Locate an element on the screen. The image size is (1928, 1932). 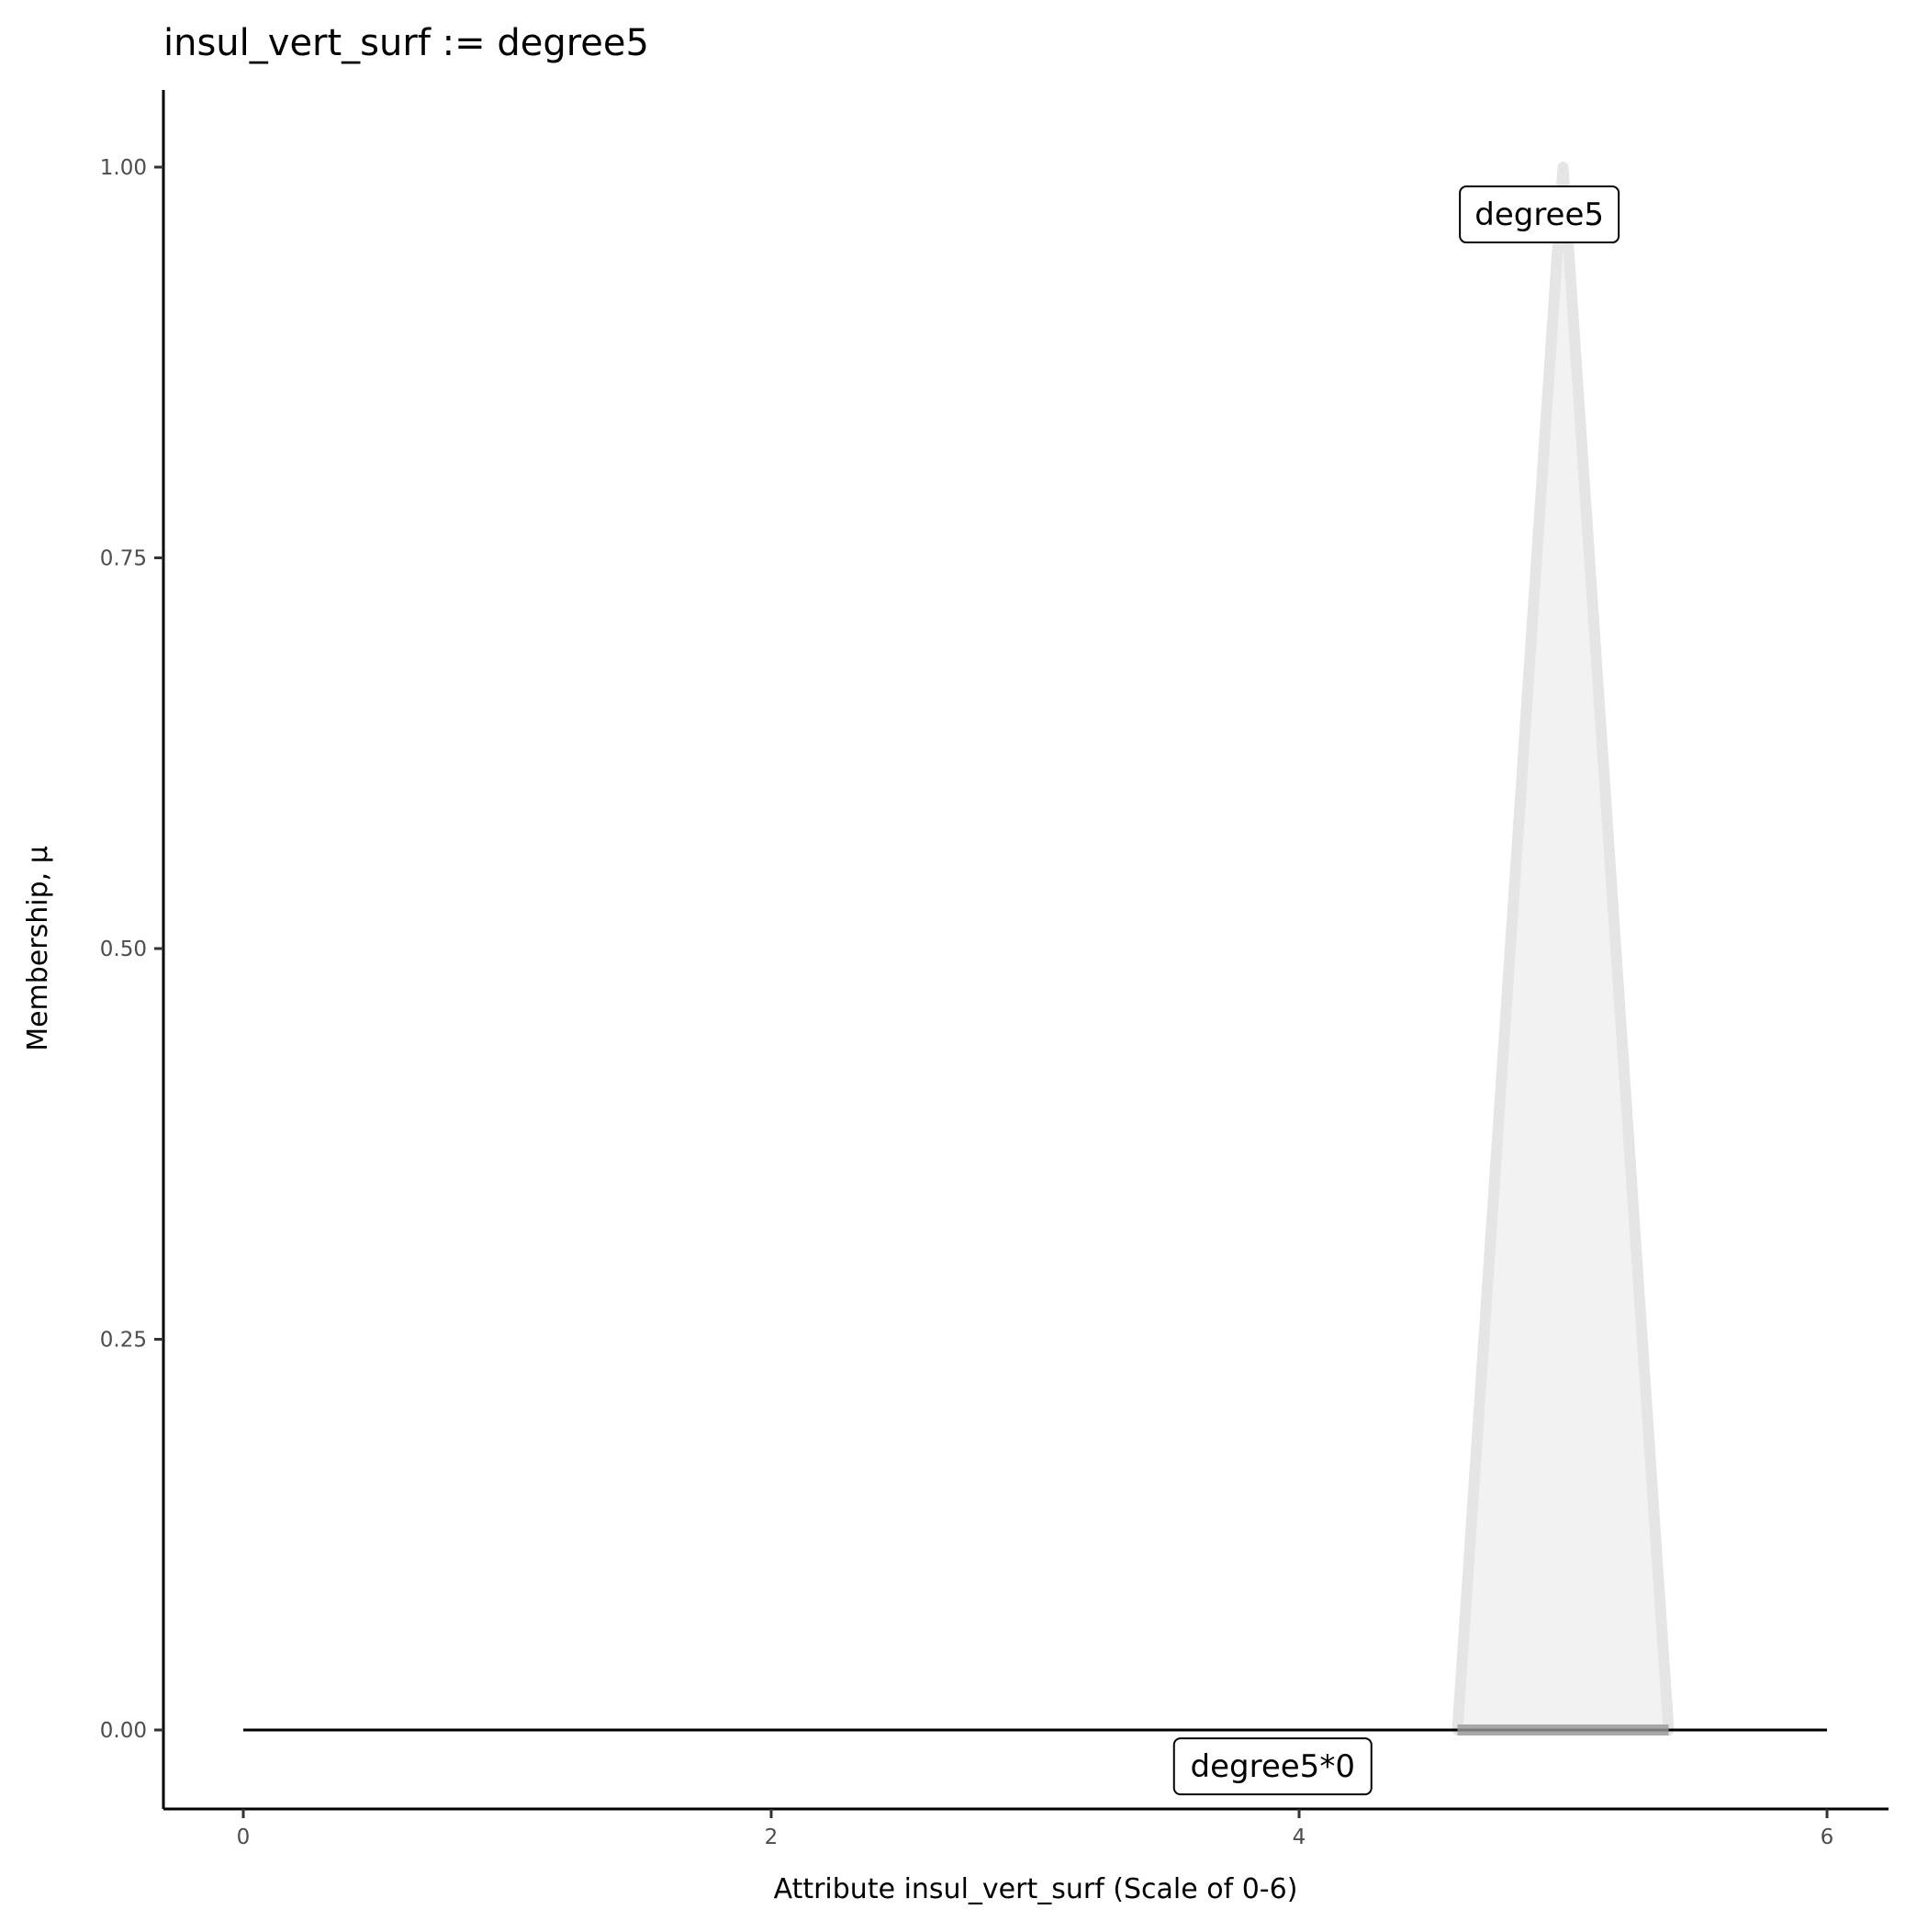
x-tick-label: 6 is located at coordinates (1827, 1837).